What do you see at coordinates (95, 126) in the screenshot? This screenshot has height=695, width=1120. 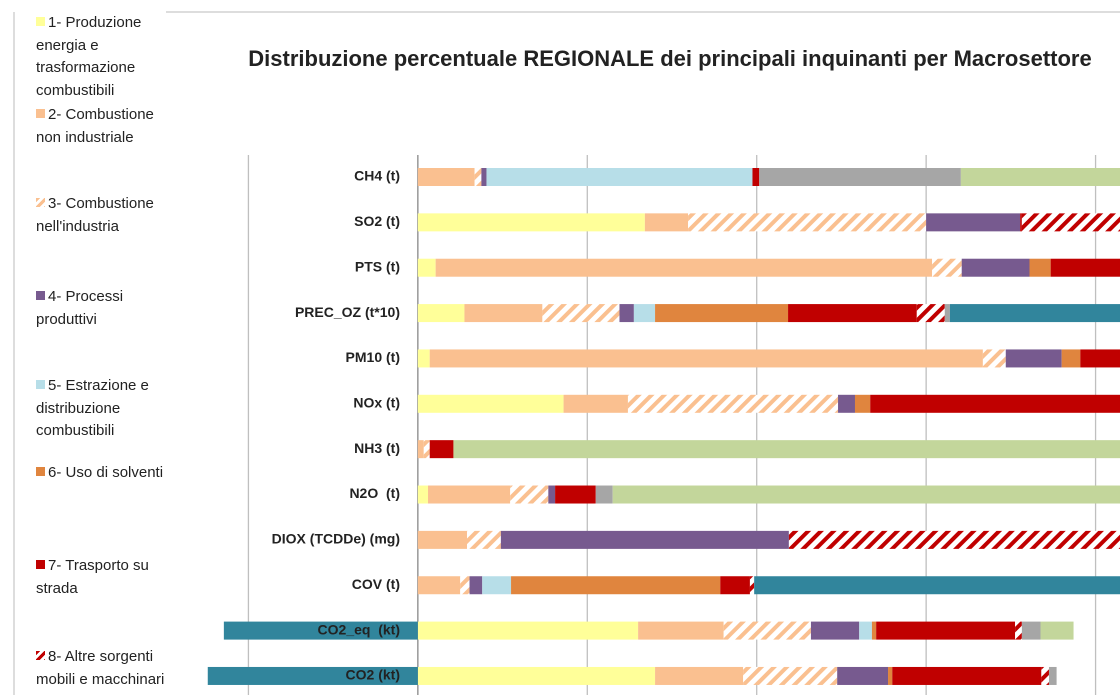 I see `legend-label: 2- Combustione non industriale` at bounding box center [95, 126].